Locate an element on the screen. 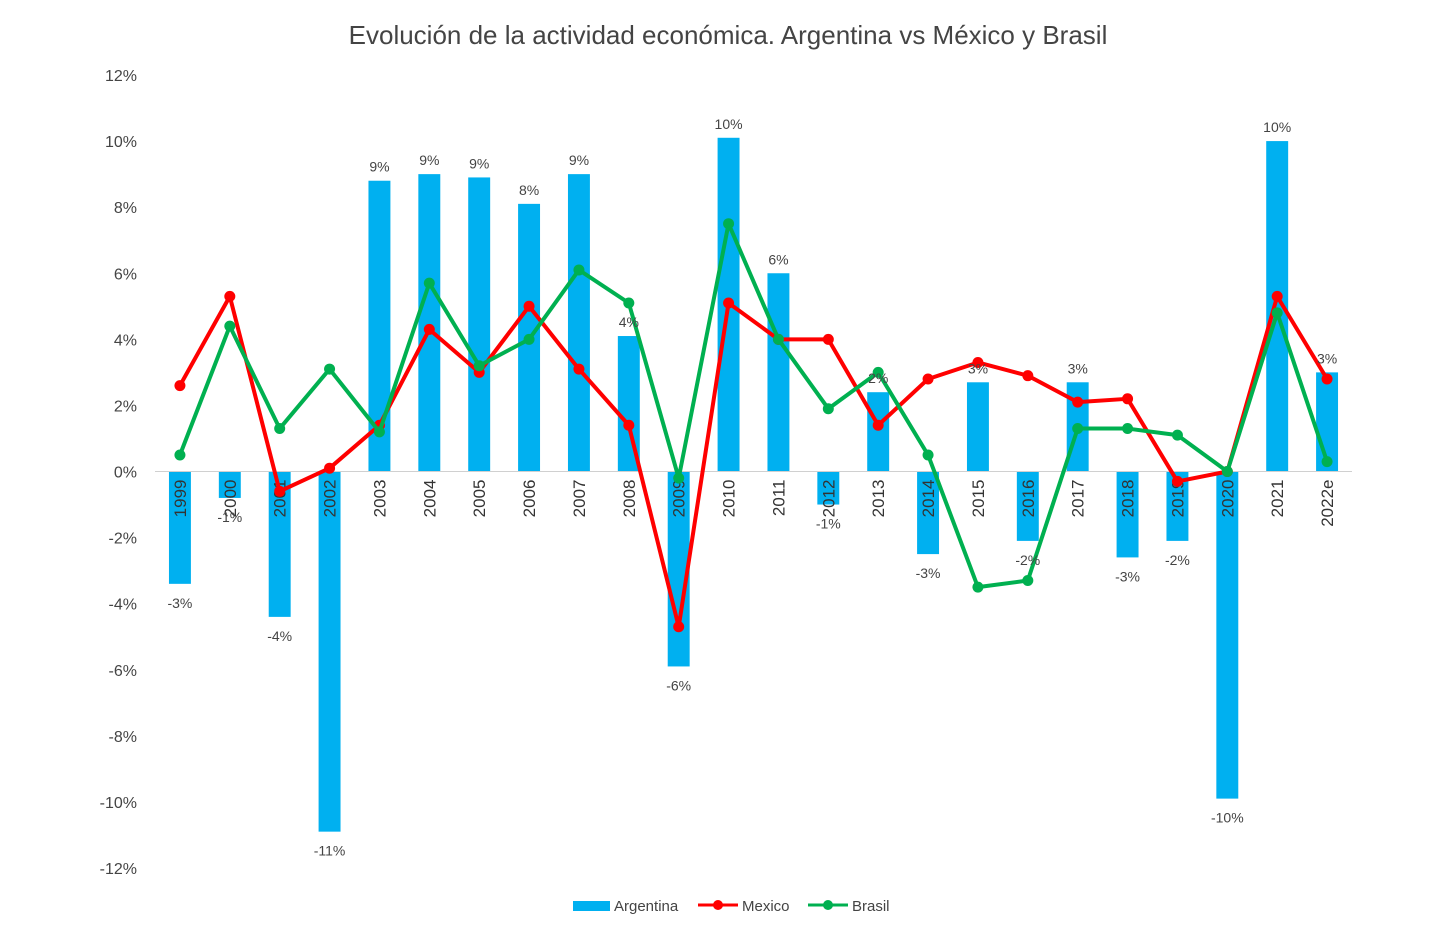  marker-mexico-2017 is located at coordinates (1078, 402).